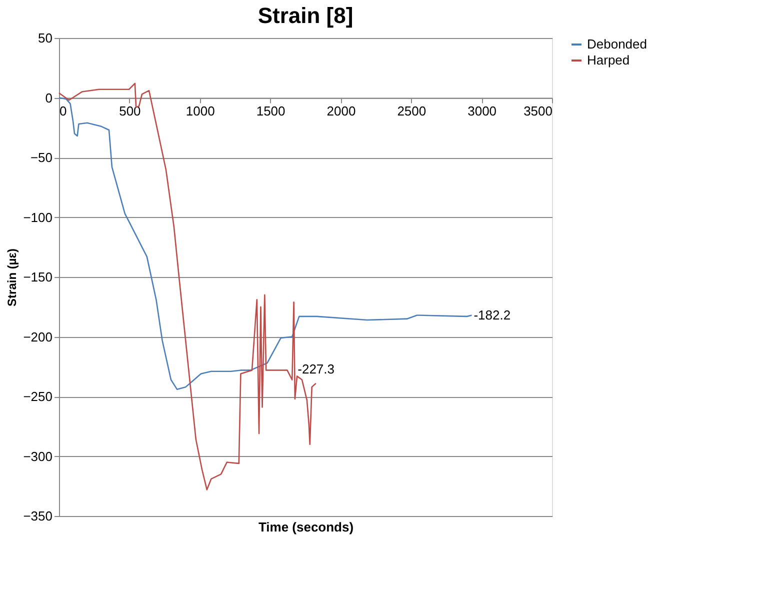 Image resolution: width=764 pixels, height=604 pixels. I want to click on x-axis-title: Time (seconds), so click(306, 527).